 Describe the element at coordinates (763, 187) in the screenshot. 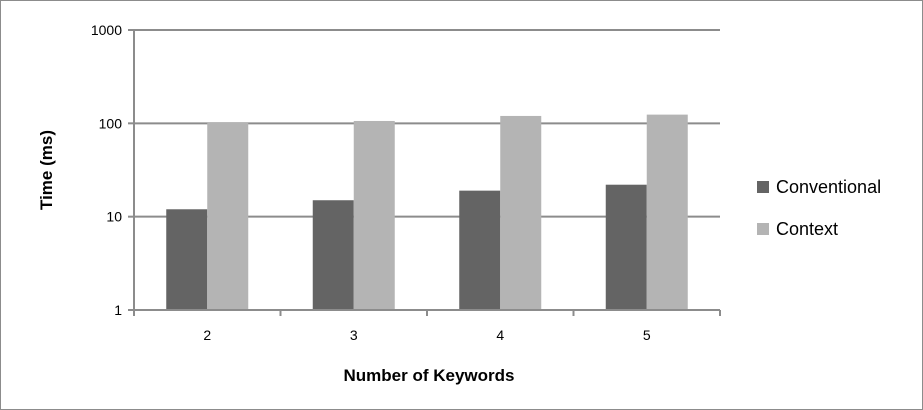

I see `legend-swatch-conventional` at that location.